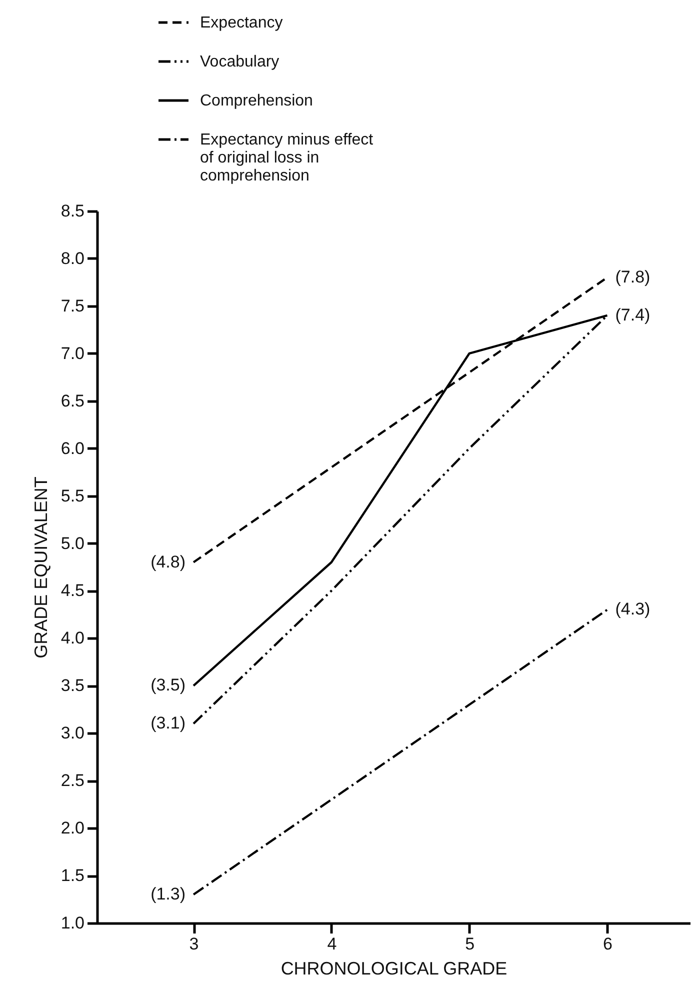 The height and width of the screenshot is (997, 699). I want to click on y-tick-label: 8.0, so click(72, 258).